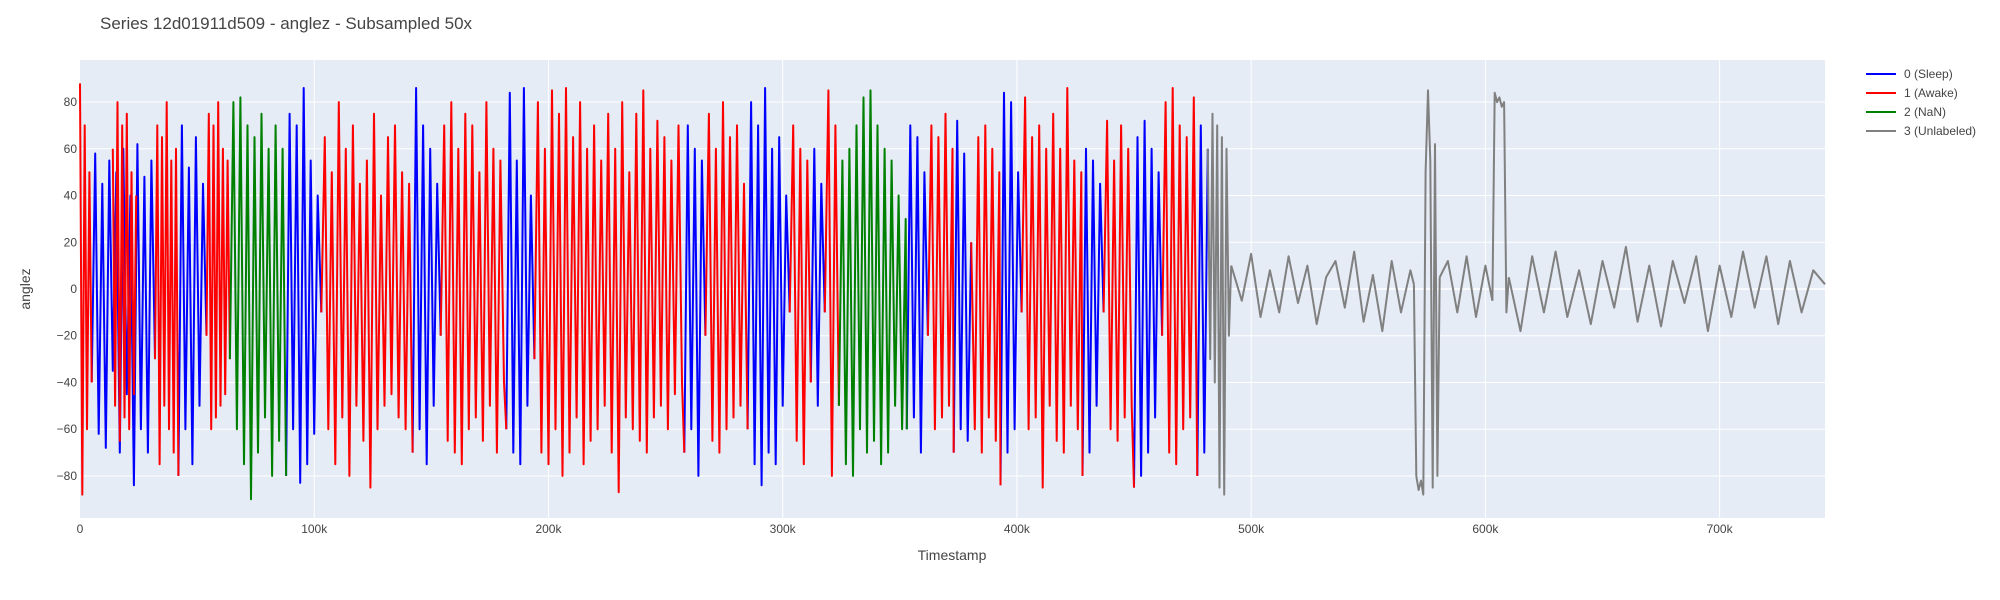 This screenshot has width=2000, height=600. Describe the element at coordinates (548, 529) in the screenshot. I see `x-tick-label: 200k` at that location.